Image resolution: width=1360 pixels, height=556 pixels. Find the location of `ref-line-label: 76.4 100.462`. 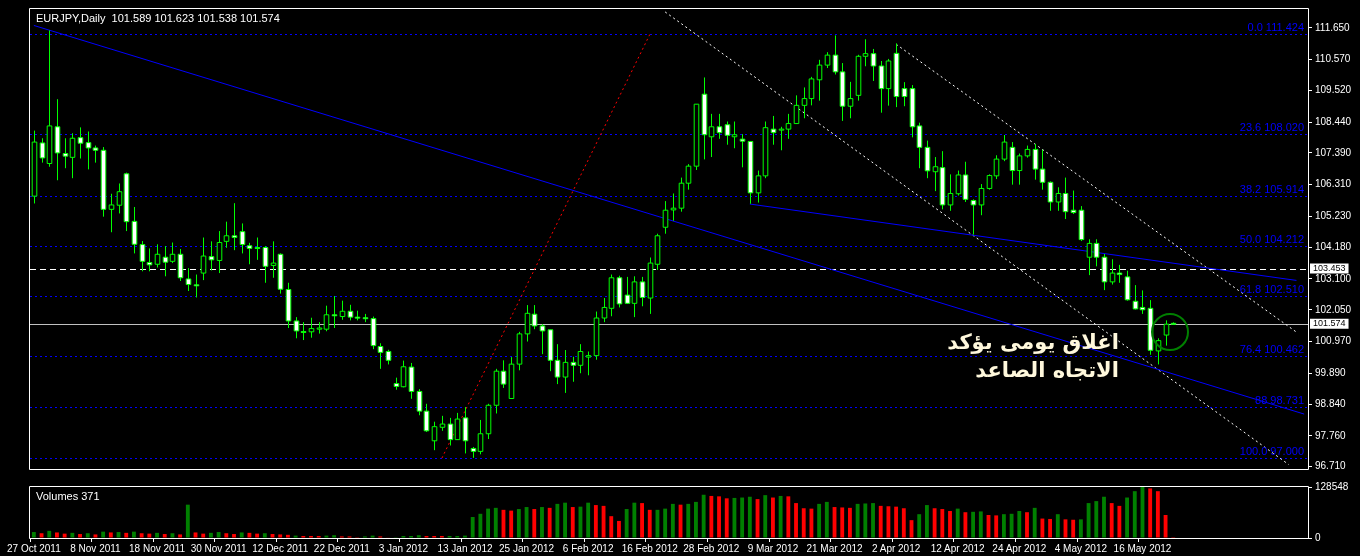

ref-line-label: 76.4 100.462 is located at coordinates (1271, 348).